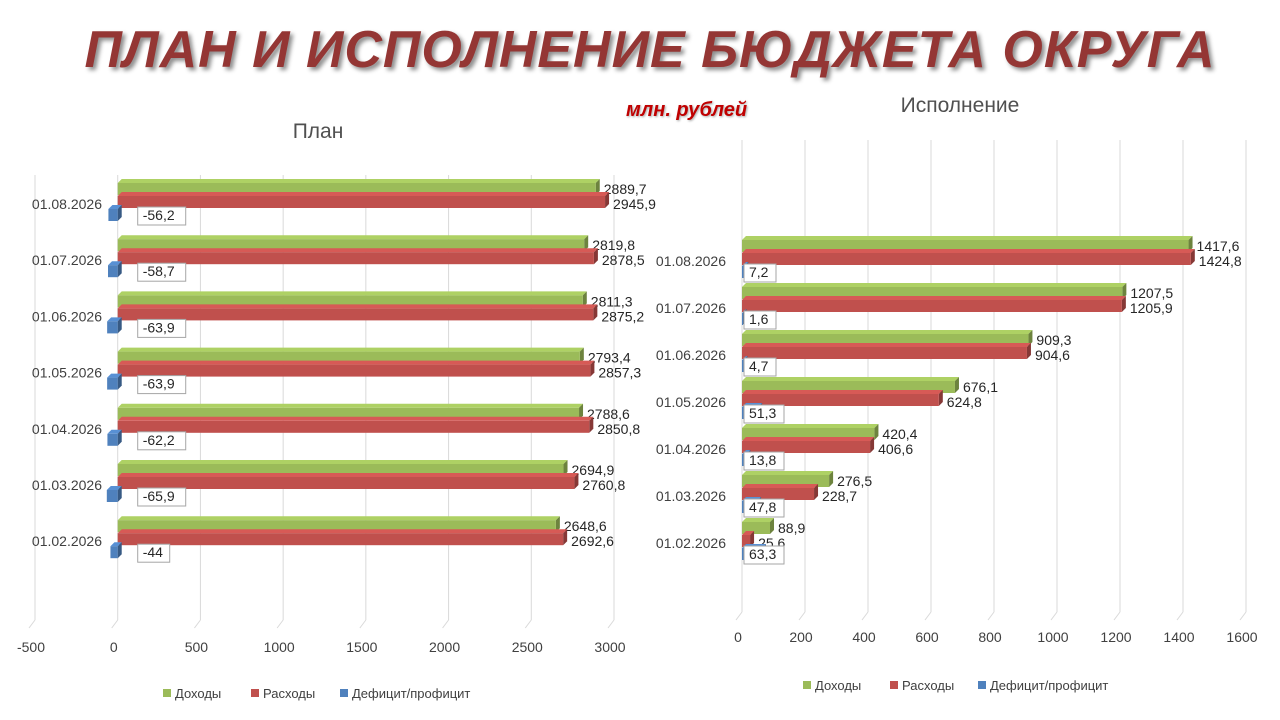 The image size is (1280, 720). I want to click on data-label-expense: 2857,3, so click(619, 373).